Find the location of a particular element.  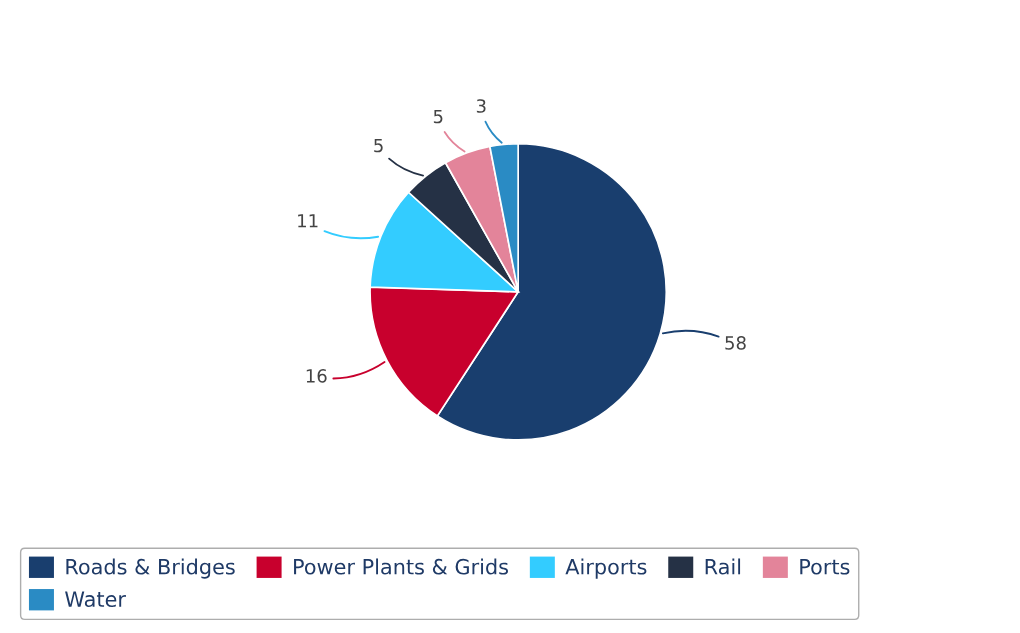

data-label: 11 is located at coordinates (308, 221).